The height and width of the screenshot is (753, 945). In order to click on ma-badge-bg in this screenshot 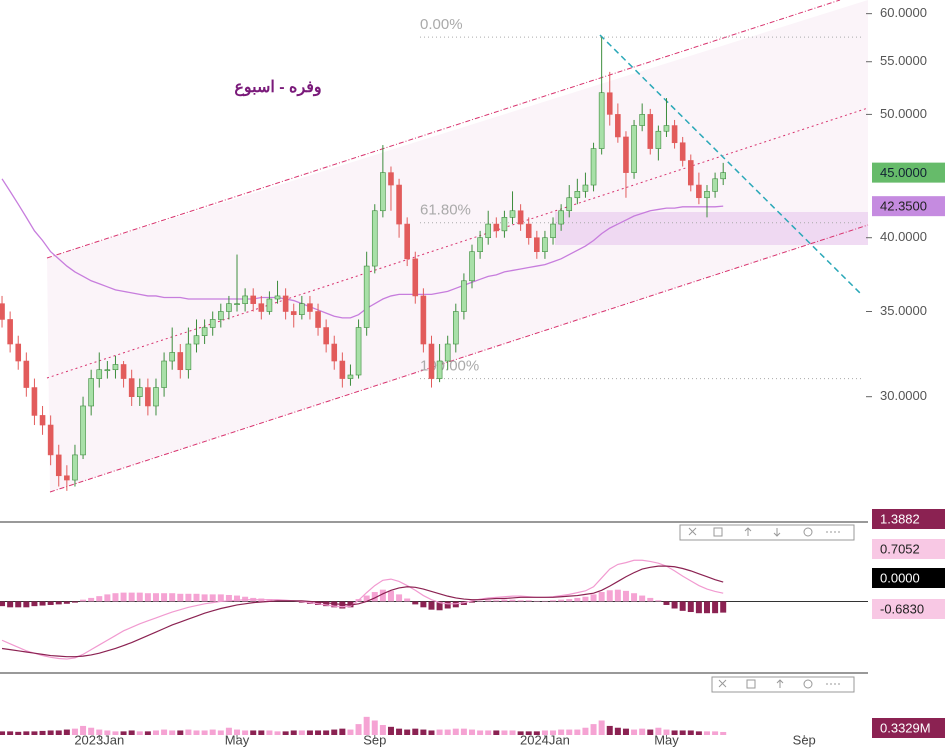, I will do `click(908, 206)`.